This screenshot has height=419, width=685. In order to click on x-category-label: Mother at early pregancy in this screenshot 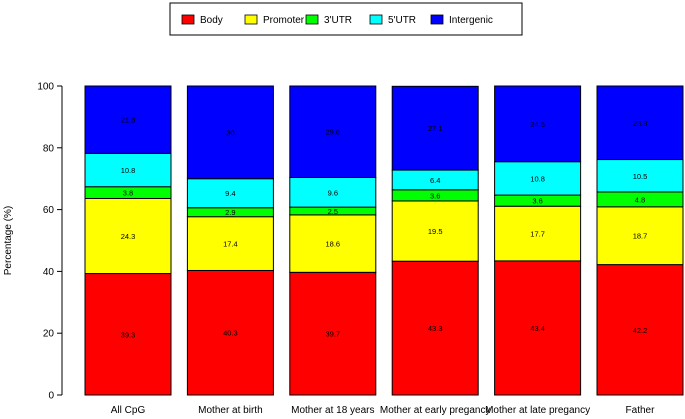, I will do `click(435, 410)`.